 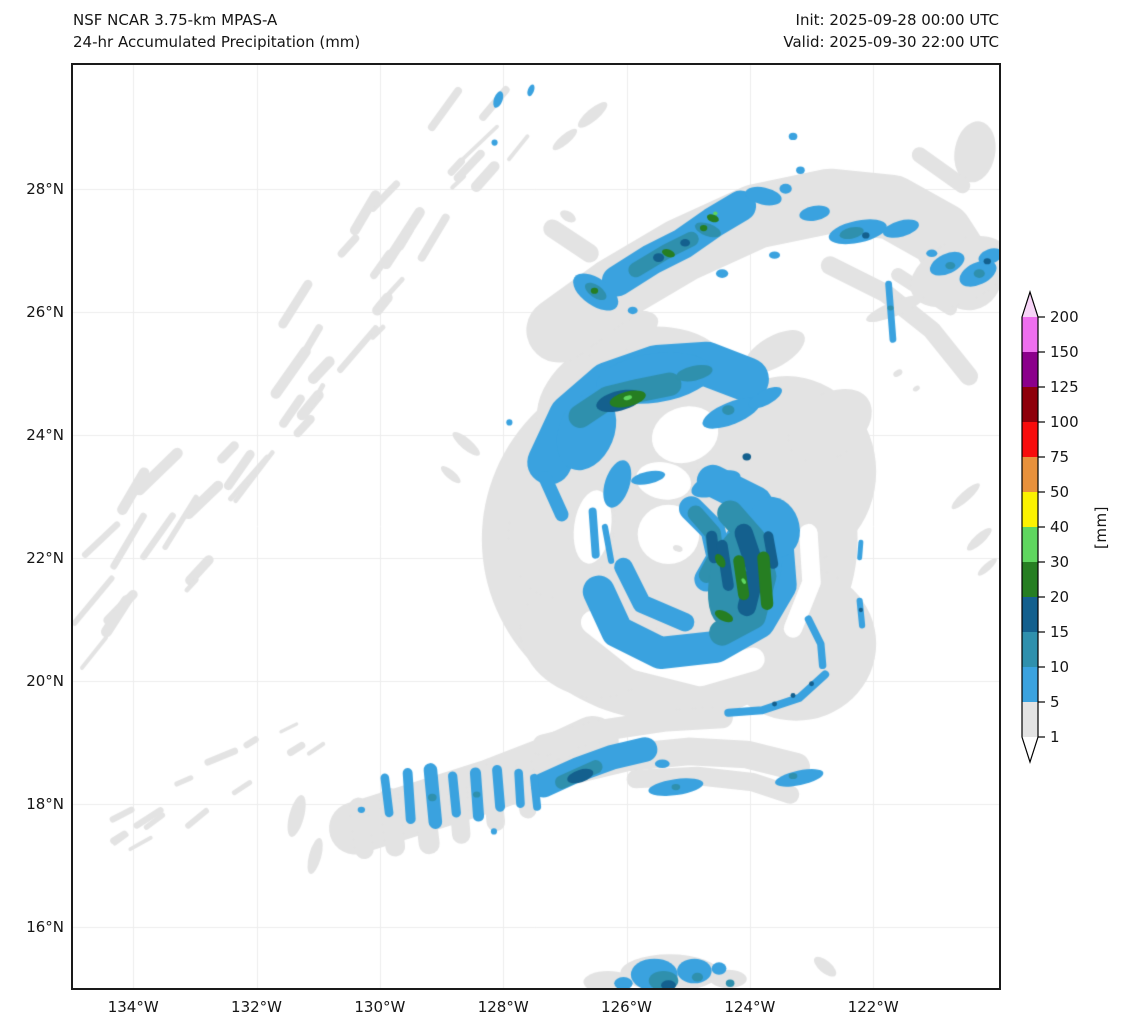 I want to click on model-title: NSF NCAR 3.75-km MPAS-A, so click(x=175, y=20).